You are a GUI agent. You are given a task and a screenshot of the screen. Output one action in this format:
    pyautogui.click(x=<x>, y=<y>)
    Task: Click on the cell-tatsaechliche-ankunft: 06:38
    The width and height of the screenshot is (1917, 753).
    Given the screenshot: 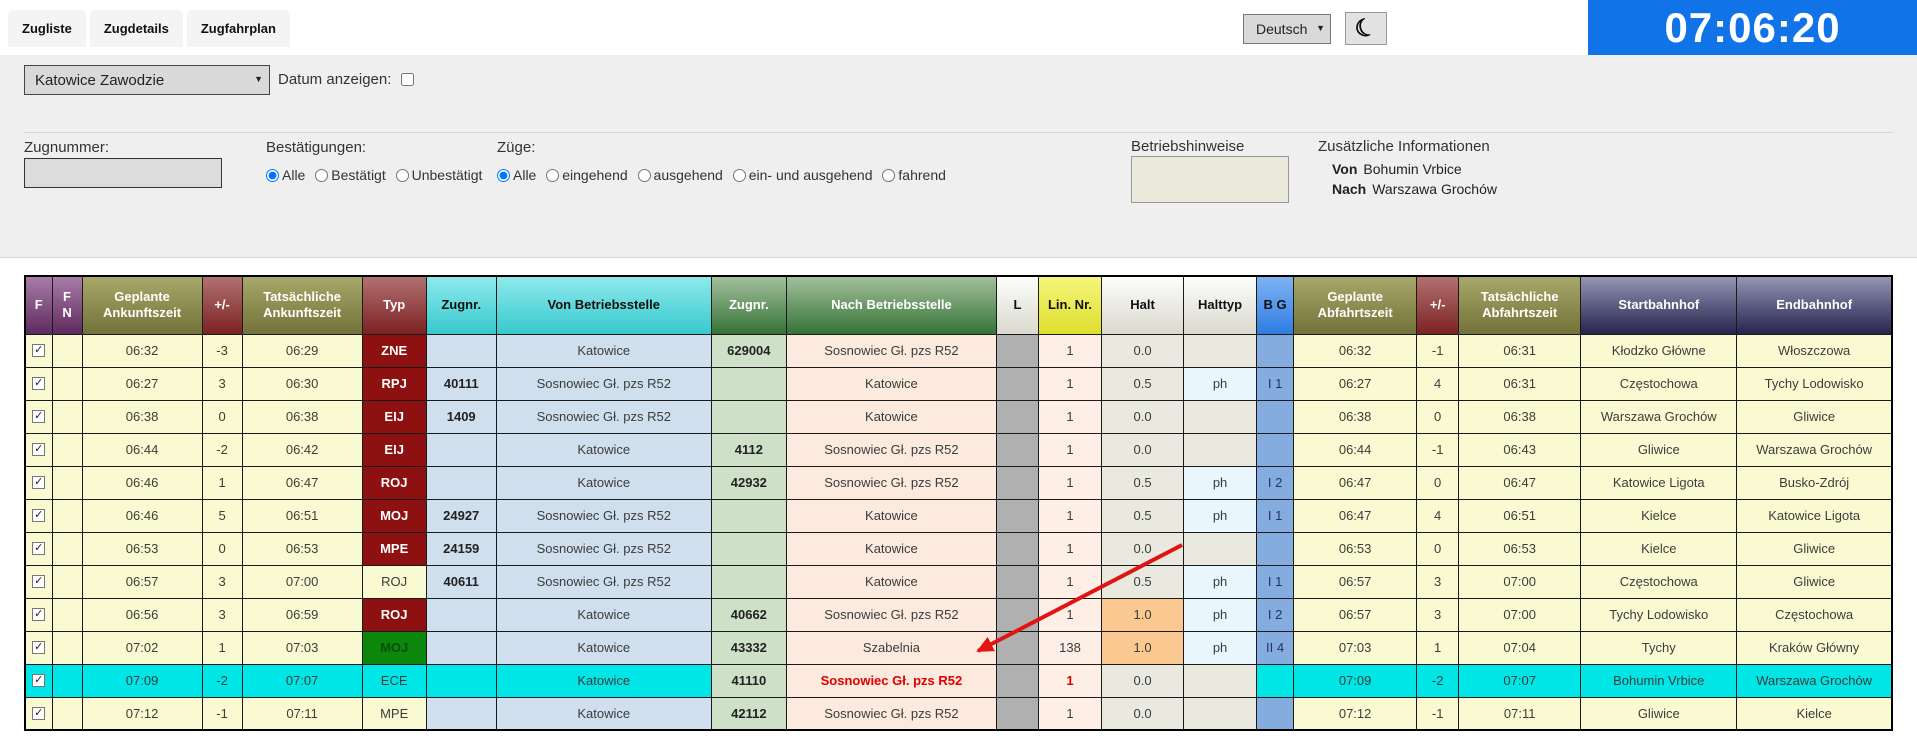 What is the action you would take?
    pyautogui.click(x=302, y=416)
    